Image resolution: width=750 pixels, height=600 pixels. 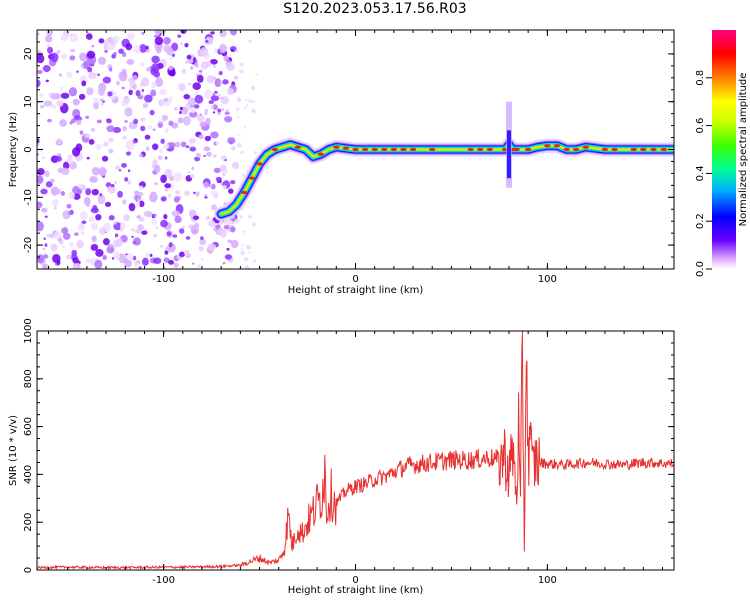 I want to click on colorbar-tick-label: 0.4, so click(x=700, y=173).